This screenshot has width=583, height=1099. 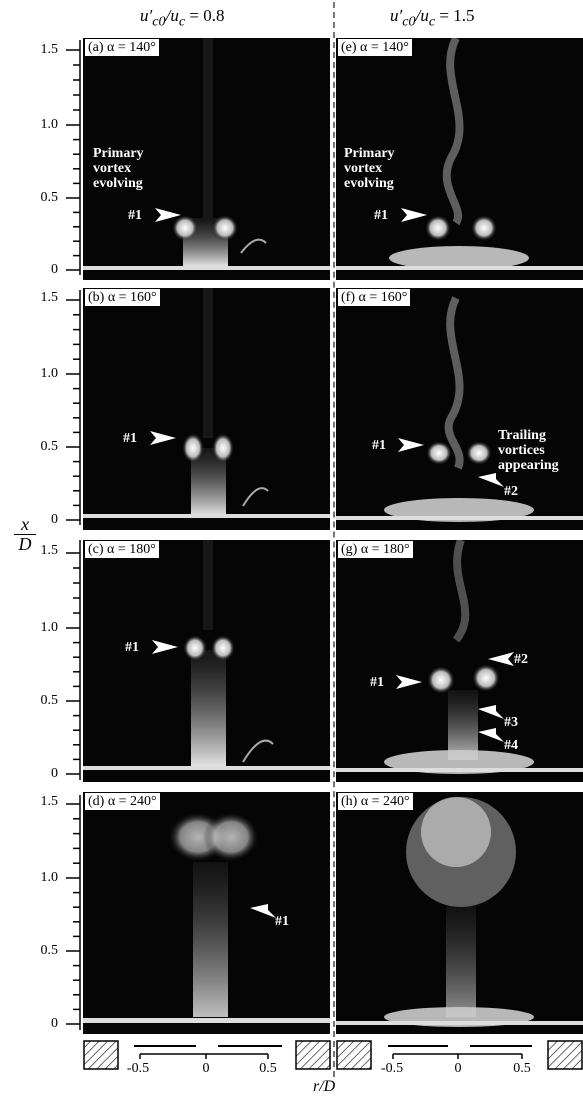 What do you see at coordinates (511, 491) in the screenshot?
I see `panel-f-marker-2: #2` at bounding box center [511, 491].